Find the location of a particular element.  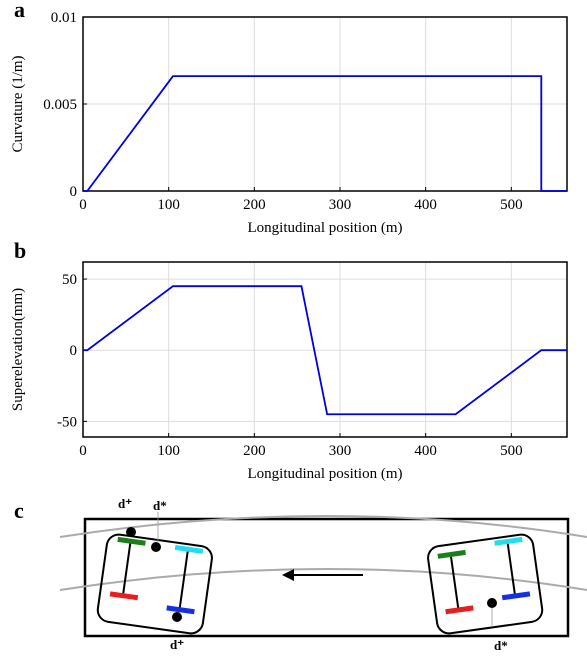

line is located at coordinates (325, 133).